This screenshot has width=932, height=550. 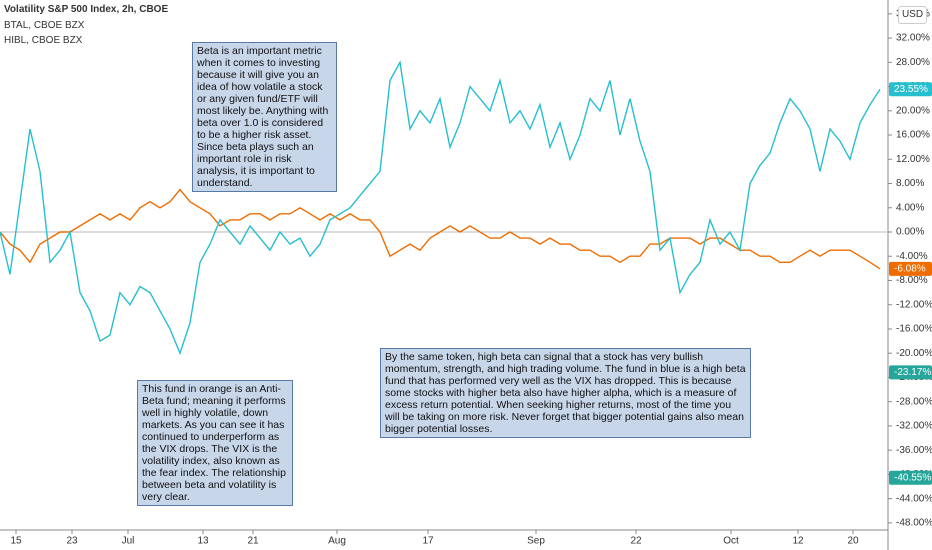 What do you see at coordinates (910, 207) in the screenshot?
I see `y-tick-label: 4.00%` at bounding box center [910, 207].